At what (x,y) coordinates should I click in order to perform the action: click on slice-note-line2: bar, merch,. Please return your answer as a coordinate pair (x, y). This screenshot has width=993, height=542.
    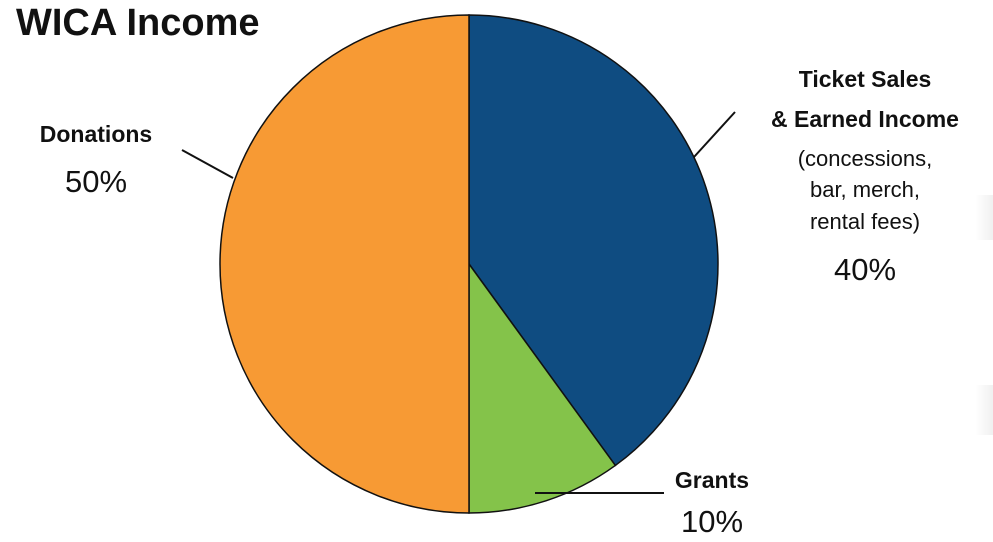
    Looking at the image, I should click on (865, 189).